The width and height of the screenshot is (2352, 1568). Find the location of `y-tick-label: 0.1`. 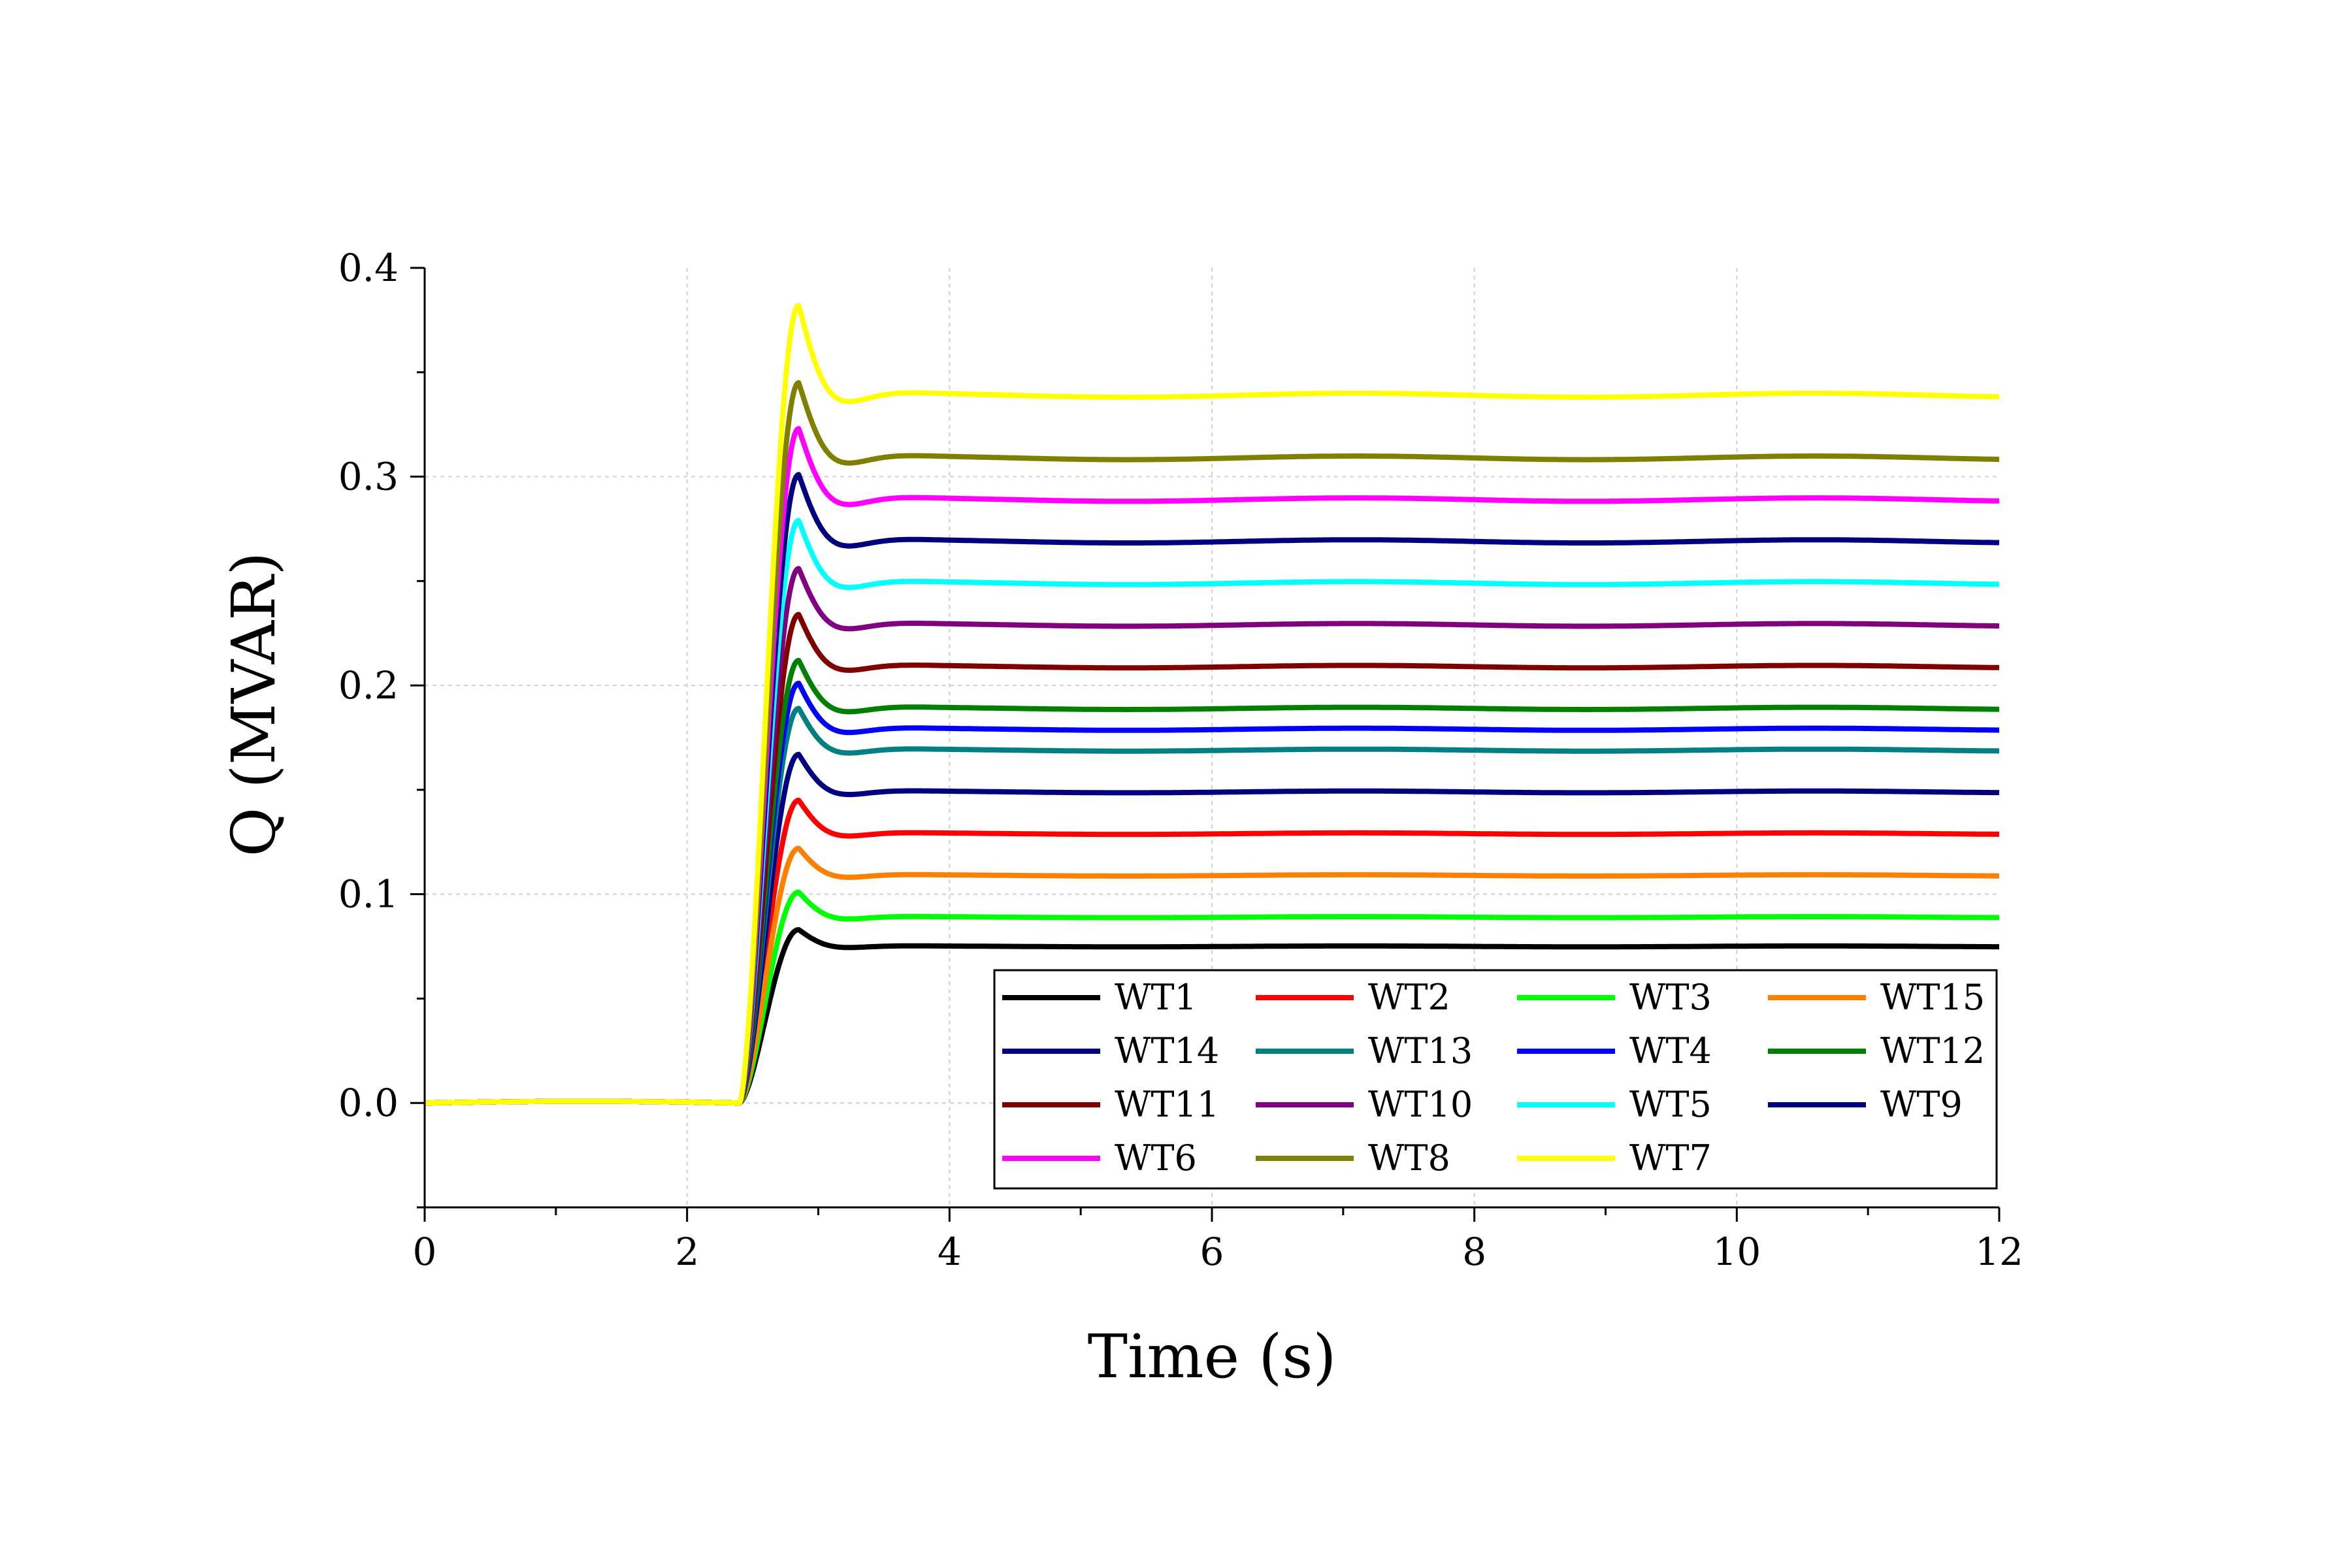

y-tick-label: 0.1 is located at coordinates (368, 894).